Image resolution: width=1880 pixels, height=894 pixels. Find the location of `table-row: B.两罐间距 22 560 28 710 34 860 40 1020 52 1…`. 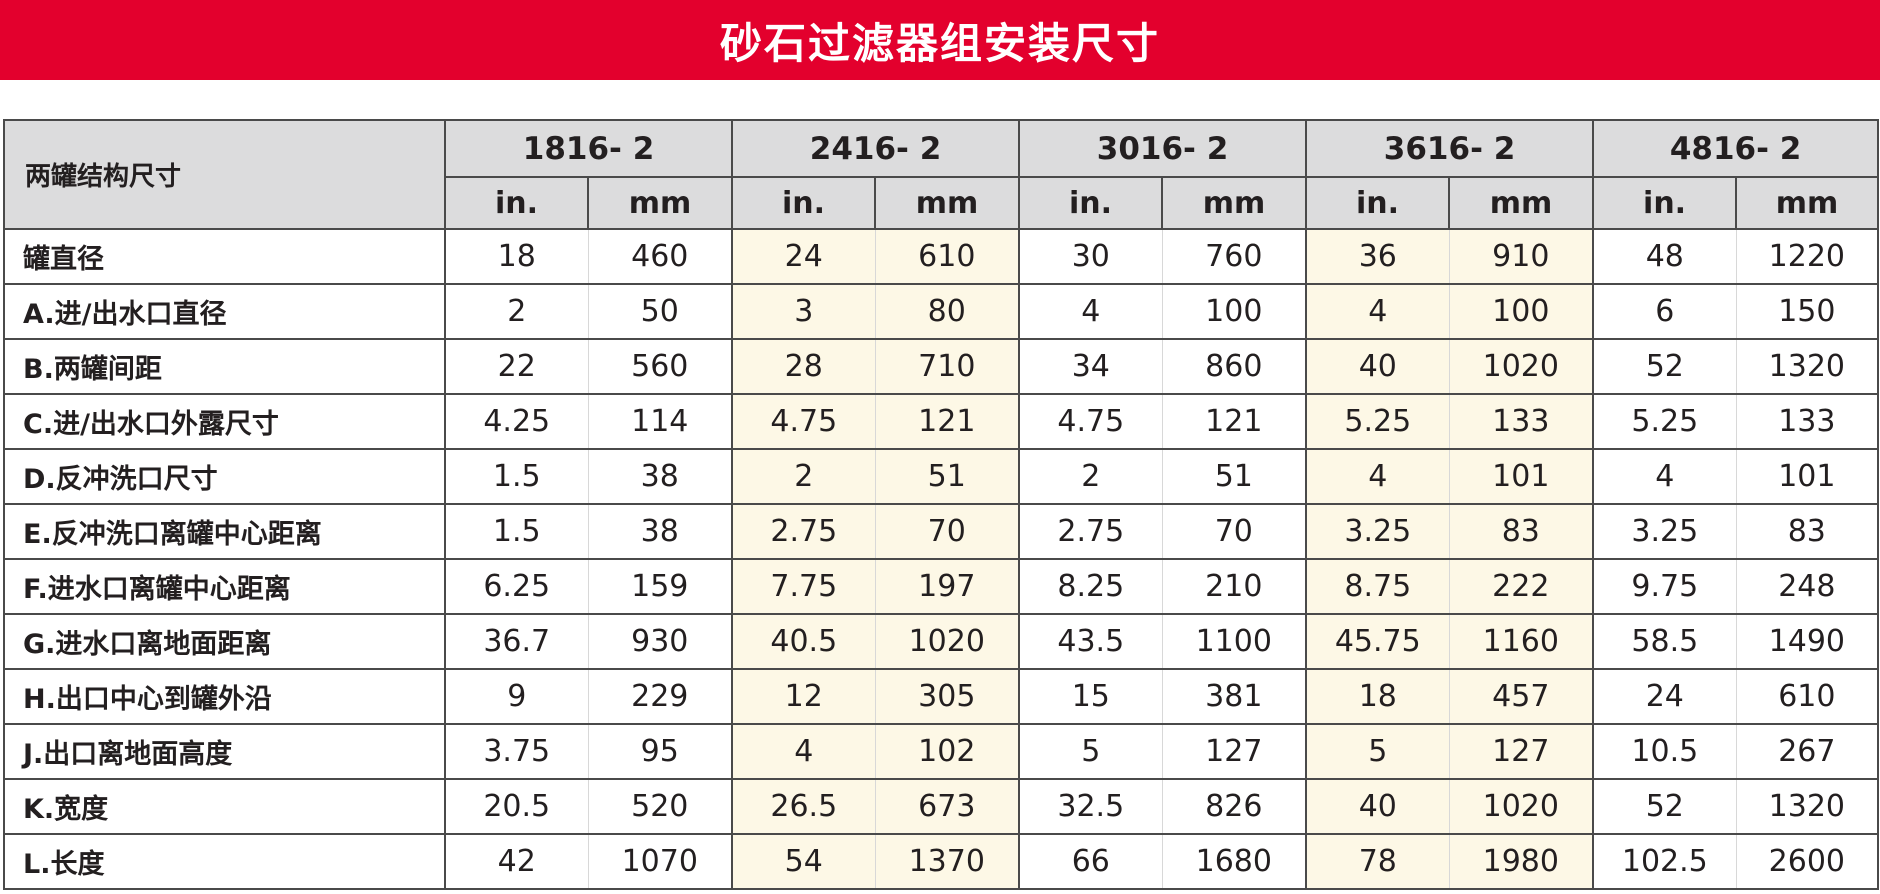

table-row: B.两罐间距 22 560 28 710 34 860 40 1020 52 1… is located at coordinates (941, 366).